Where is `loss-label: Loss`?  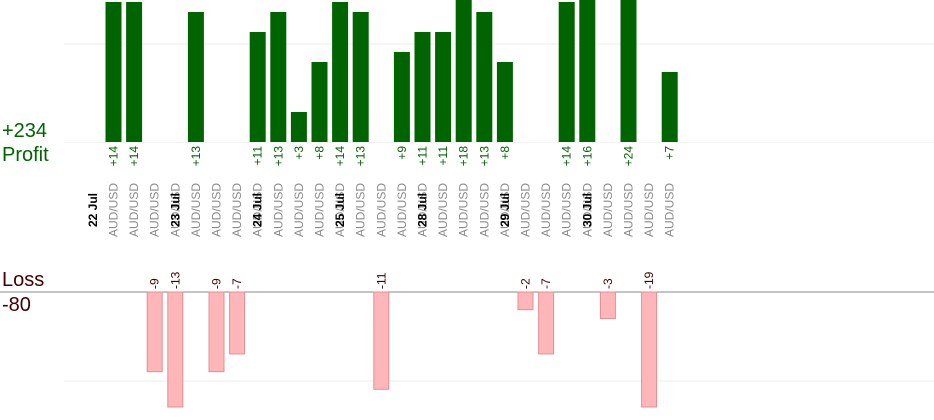 loss-label: Loss is located at coordinates (23, 280).